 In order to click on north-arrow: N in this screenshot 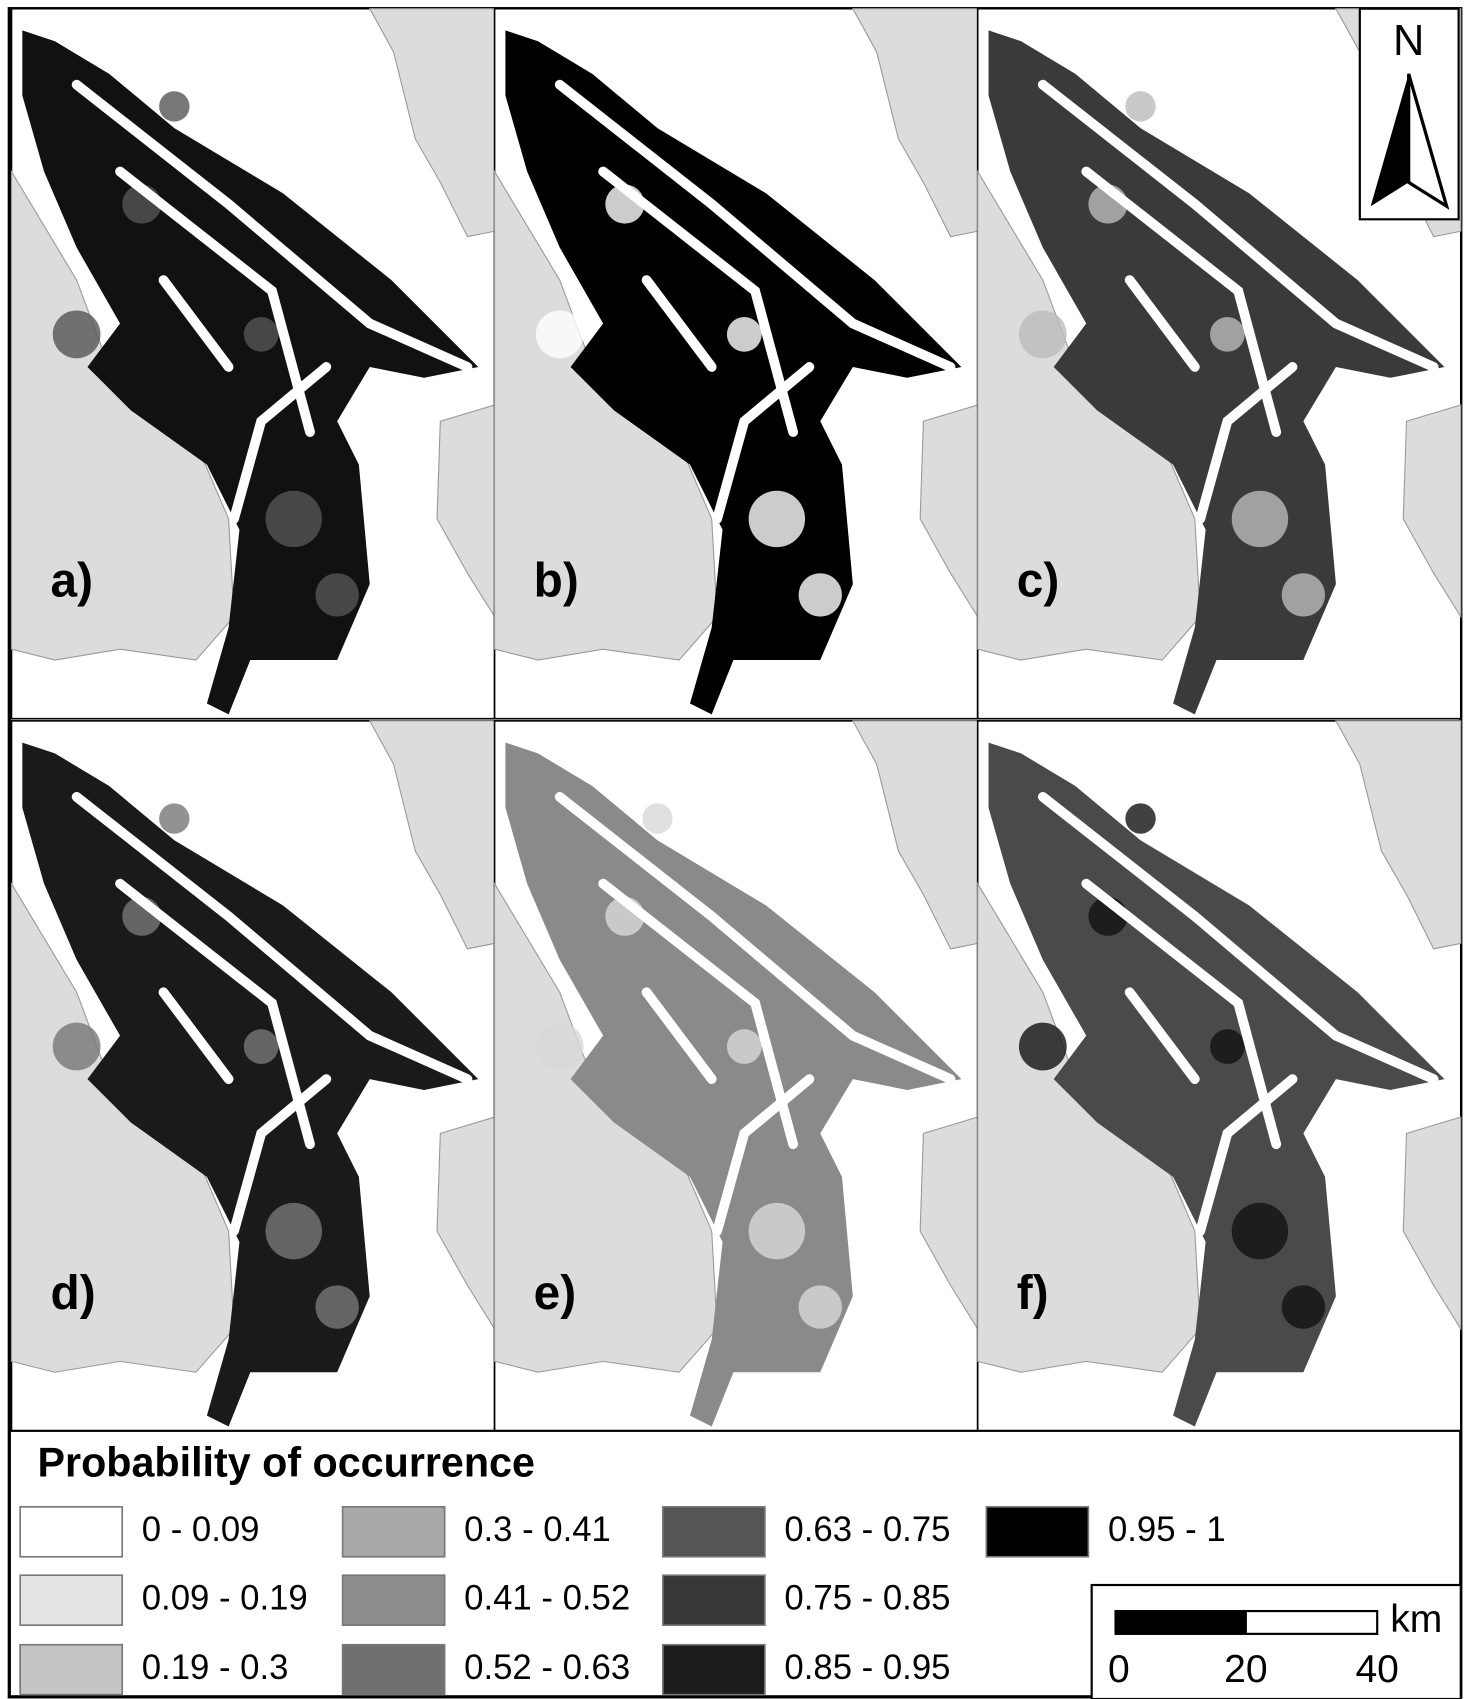, I will do `click(1409, 114)`.